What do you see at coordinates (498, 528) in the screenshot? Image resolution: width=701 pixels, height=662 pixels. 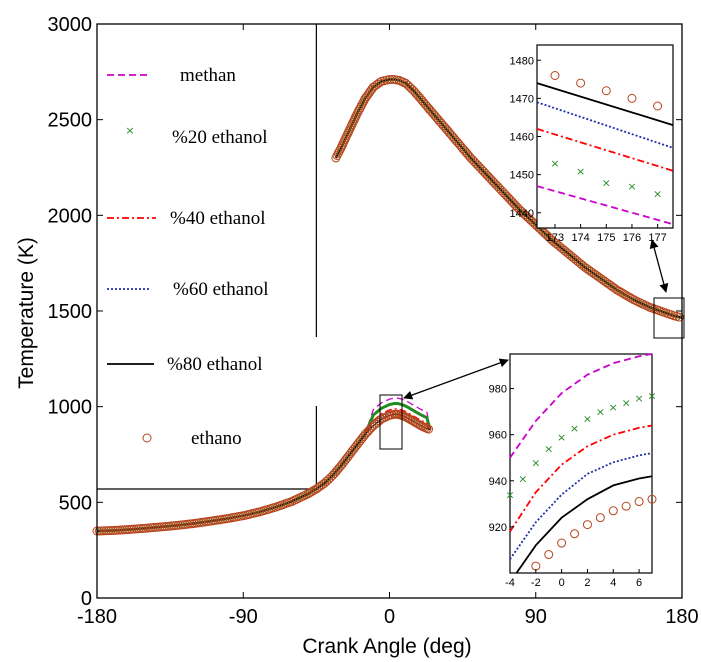 I see `inset-y-tick-label: 920` at bounding box center [498, 528].